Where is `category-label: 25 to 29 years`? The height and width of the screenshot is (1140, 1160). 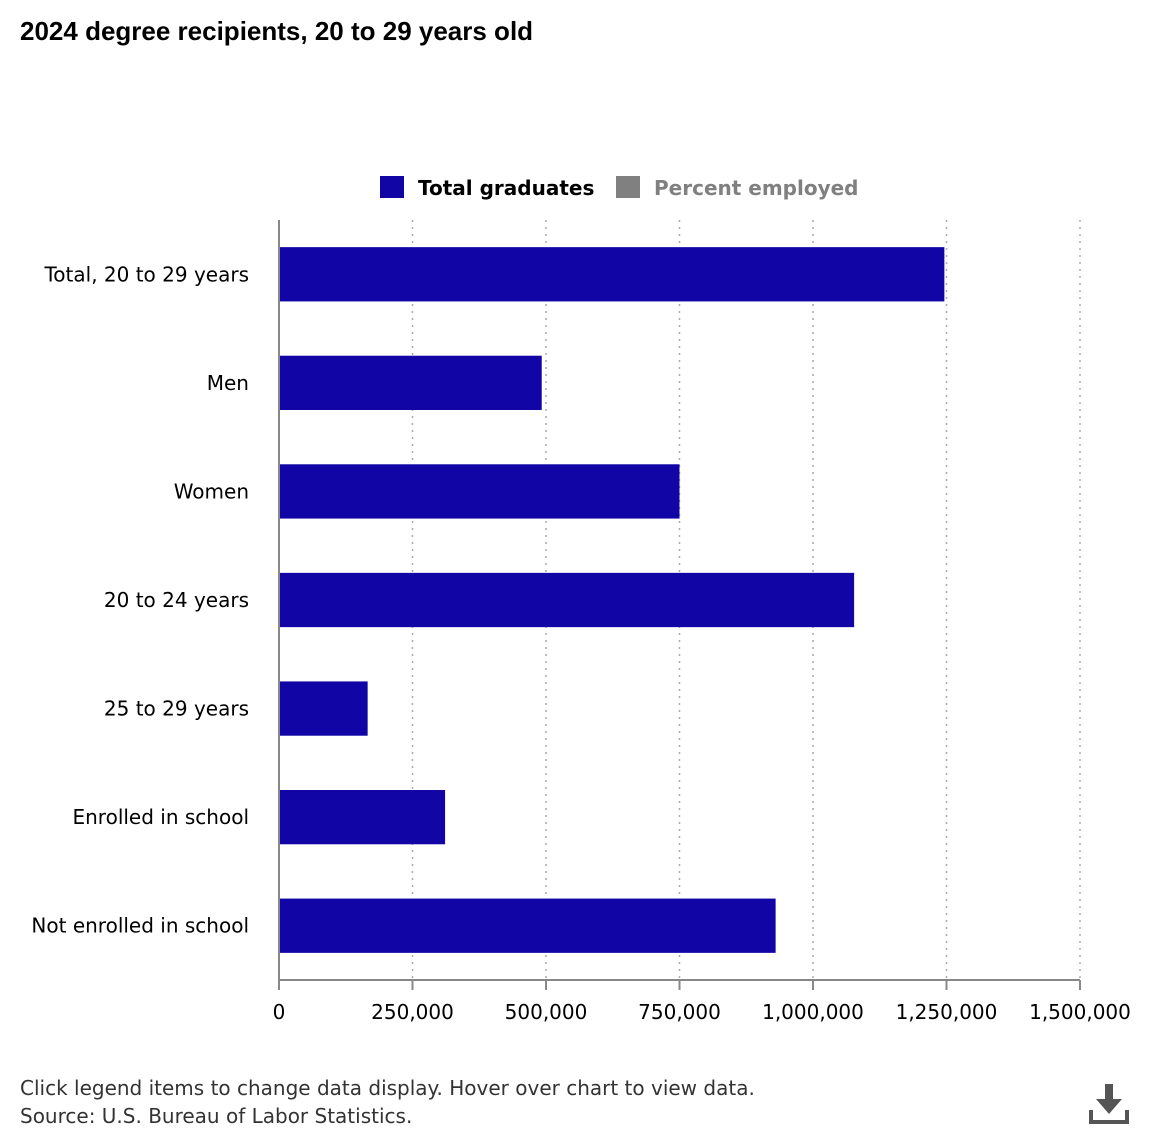 category-label: 25 to 29 years is located at coordinates (176, 709).